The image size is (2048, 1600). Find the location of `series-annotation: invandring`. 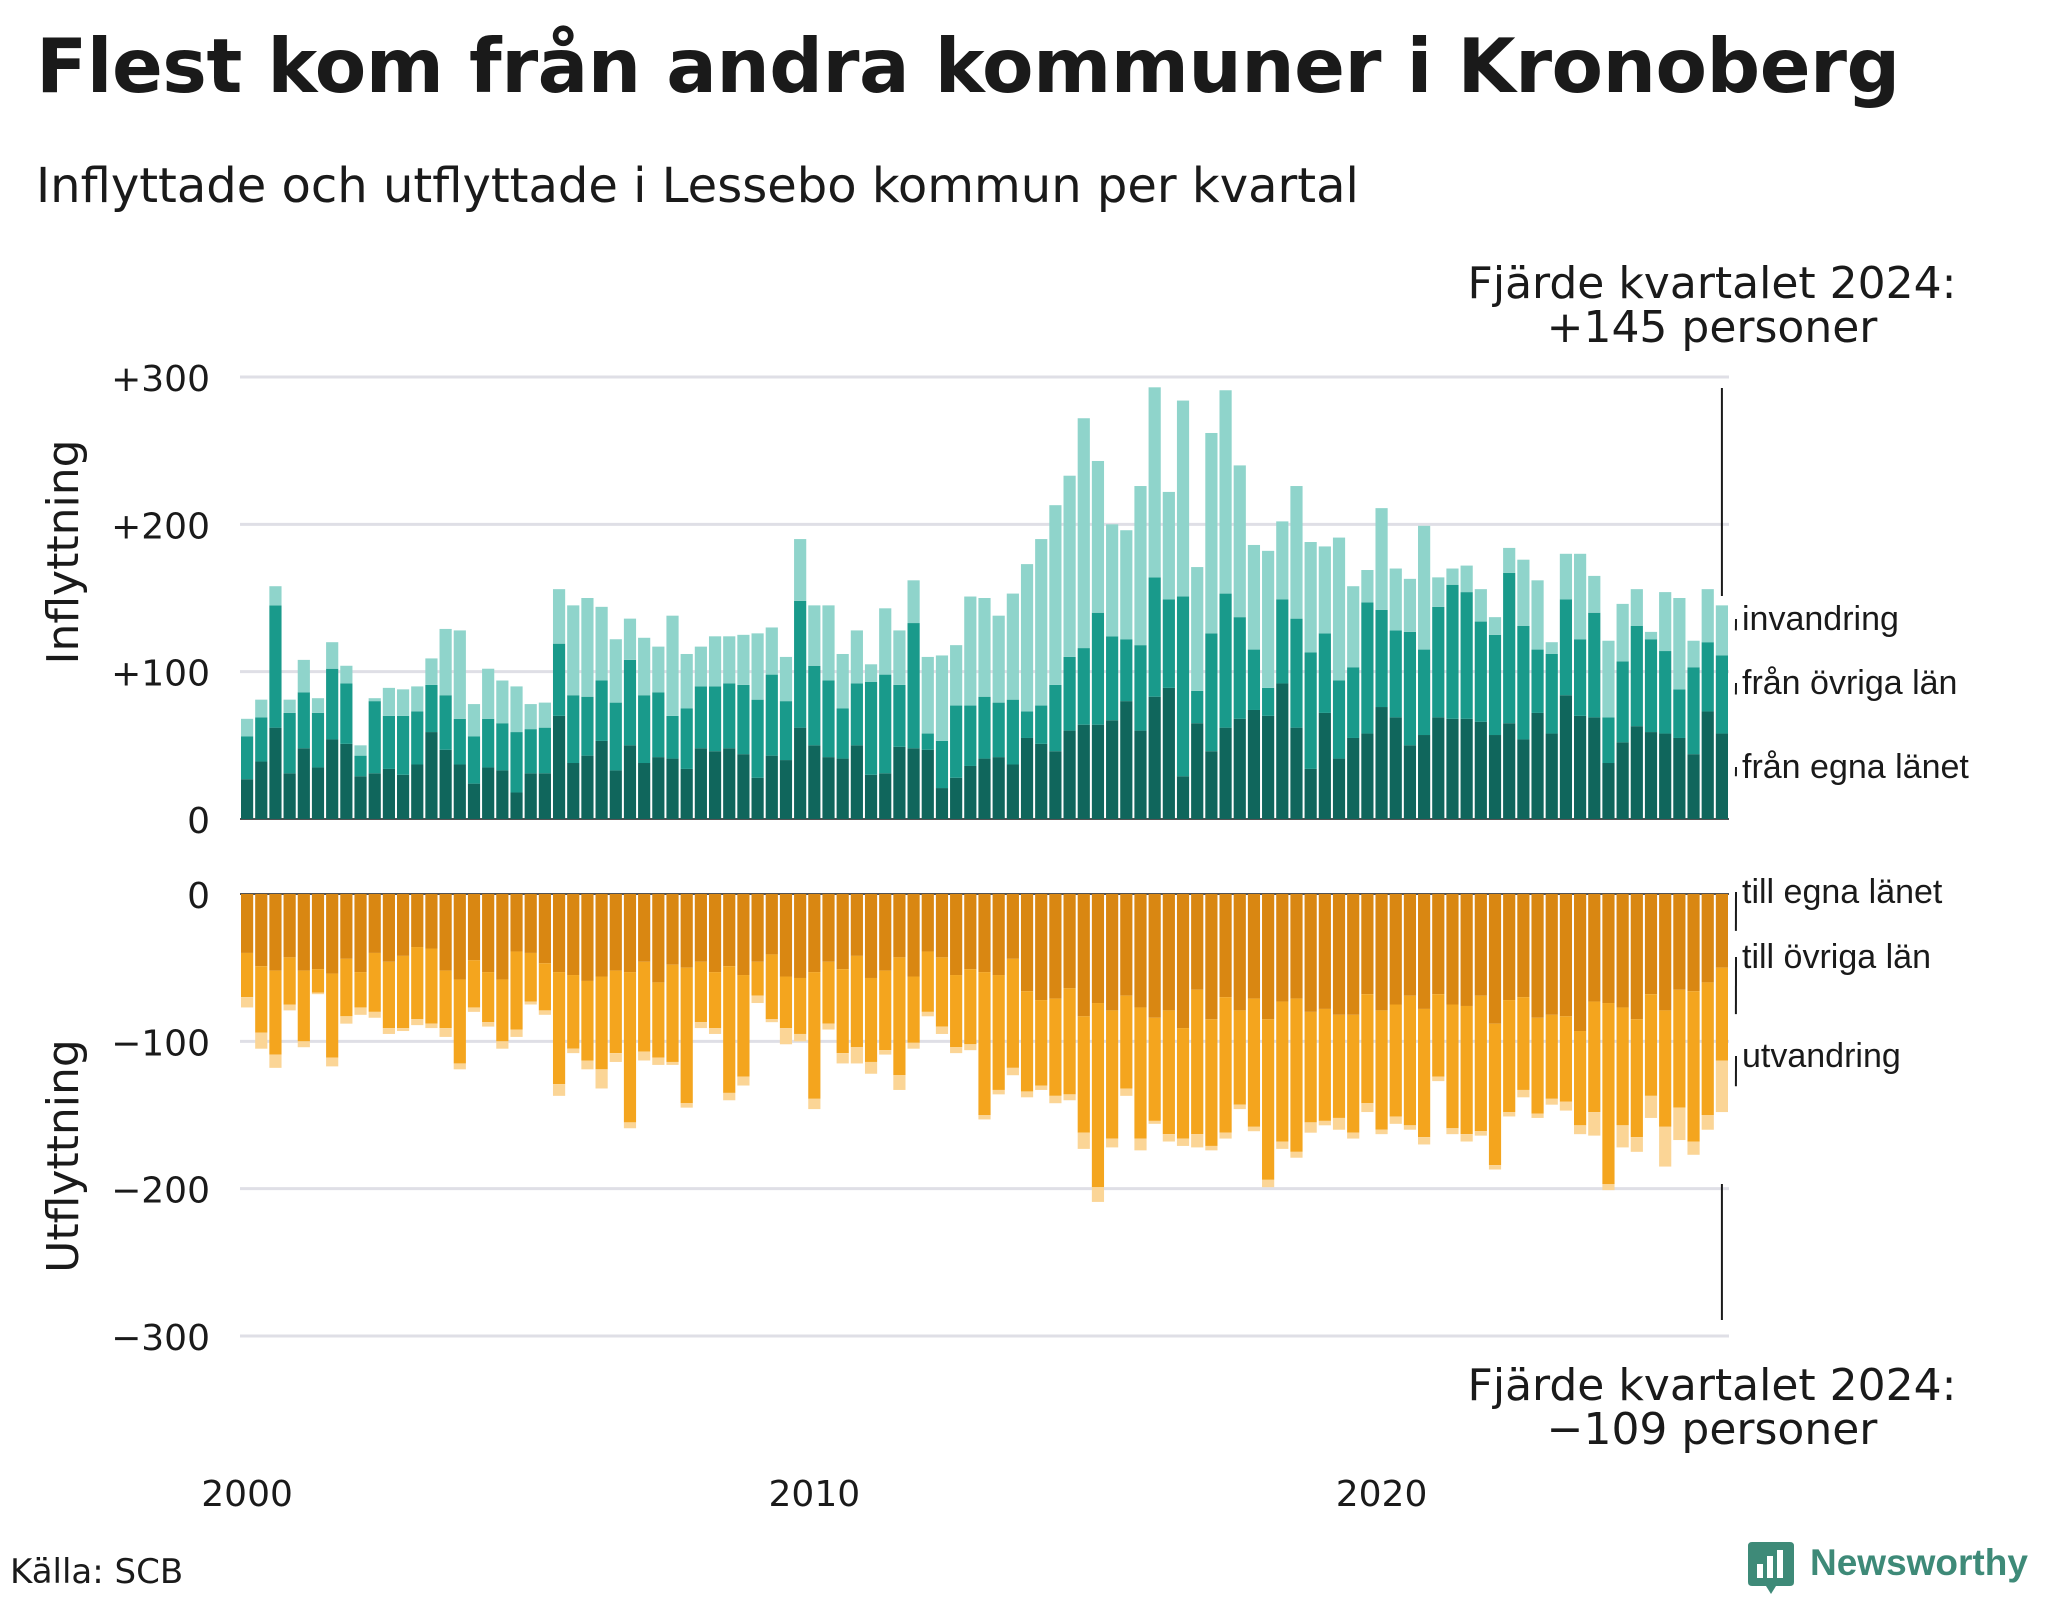

series-annotation: invandring is located at coordinates (1820, 619).